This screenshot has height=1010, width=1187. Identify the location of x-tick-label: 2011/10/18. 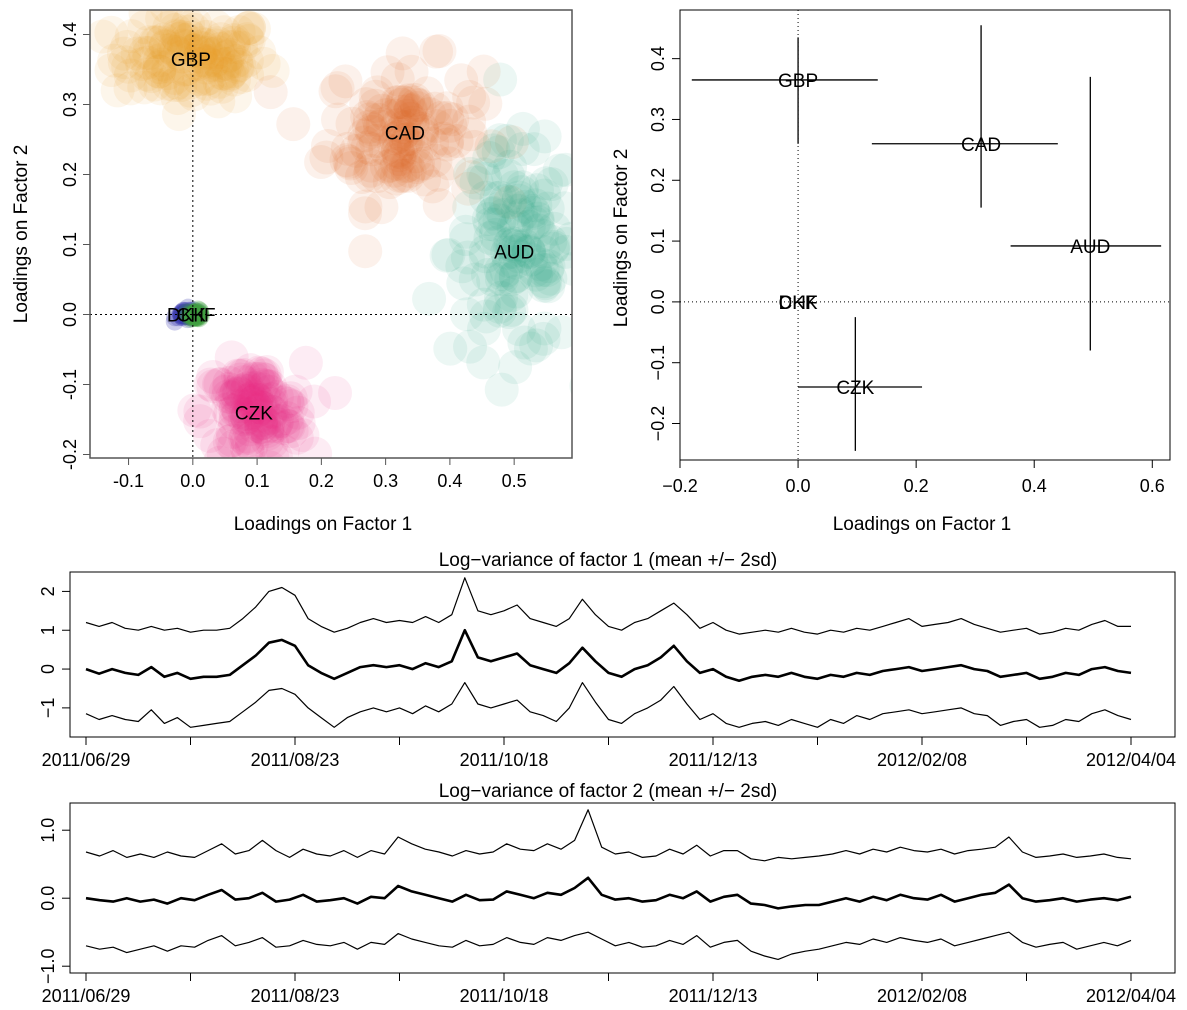
(504, 996).